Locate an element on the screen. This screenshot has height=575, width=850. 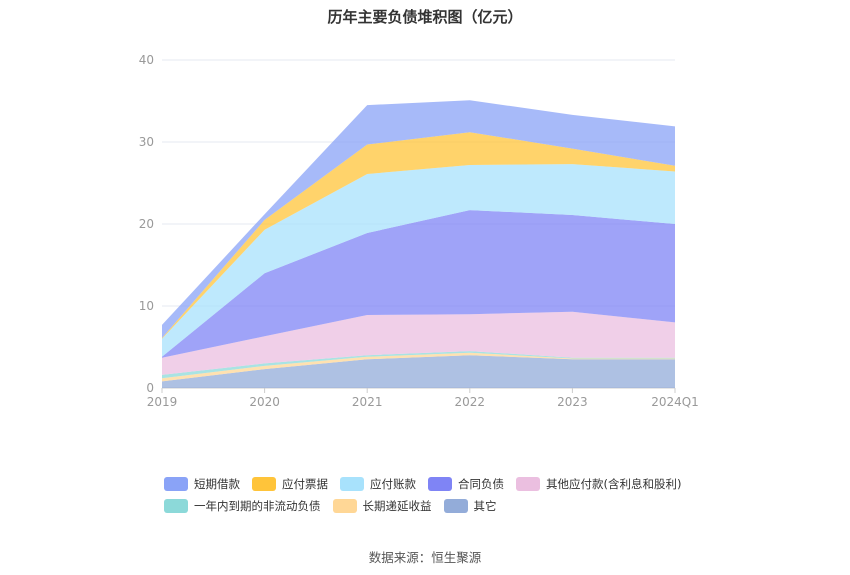
legend-item: 一年内到期的非流动负债 is located at coordinates (242, 506).